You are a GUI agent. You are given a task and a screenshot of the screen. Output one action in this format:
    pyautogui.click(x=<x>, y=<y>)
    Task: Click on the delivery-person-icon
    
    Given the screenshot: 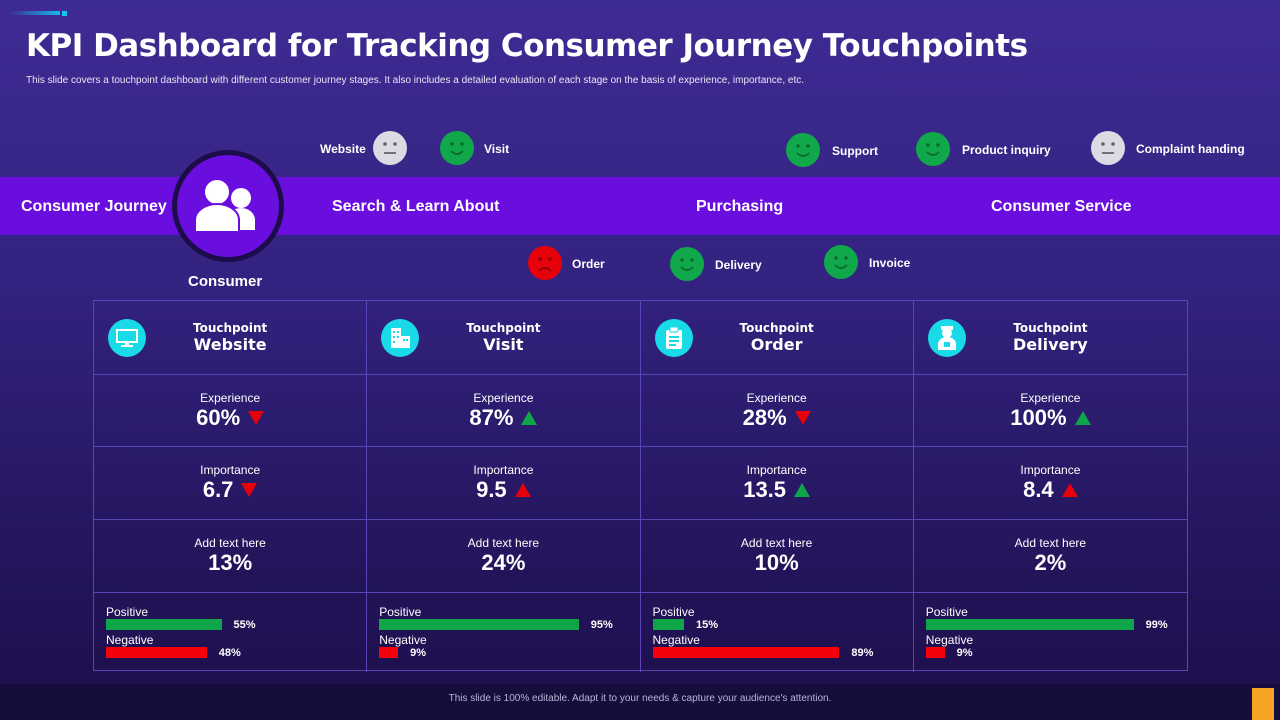 What is the action you would take?
    pyautogui.click(x=946, y=338)
    